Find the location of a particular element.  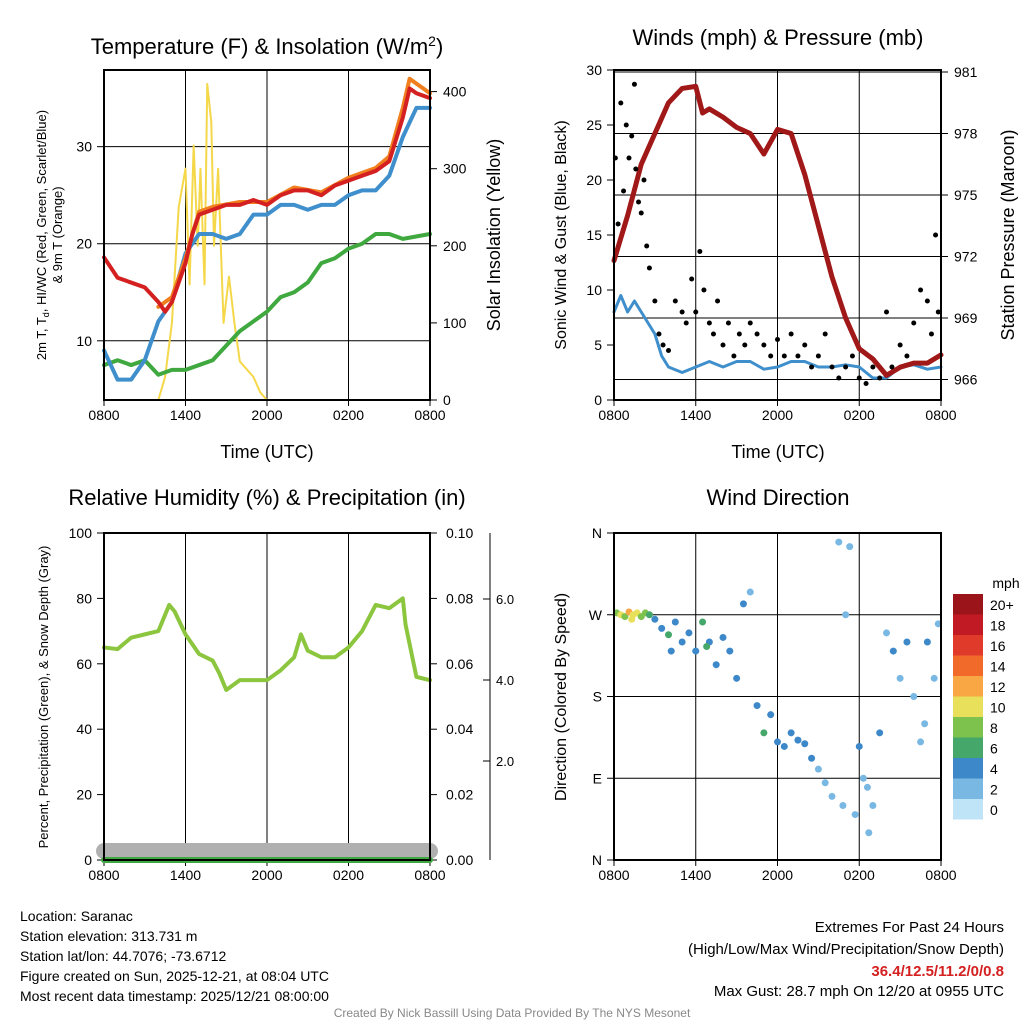

chart-title: Wind Direction is located at coordinates (777, 497).